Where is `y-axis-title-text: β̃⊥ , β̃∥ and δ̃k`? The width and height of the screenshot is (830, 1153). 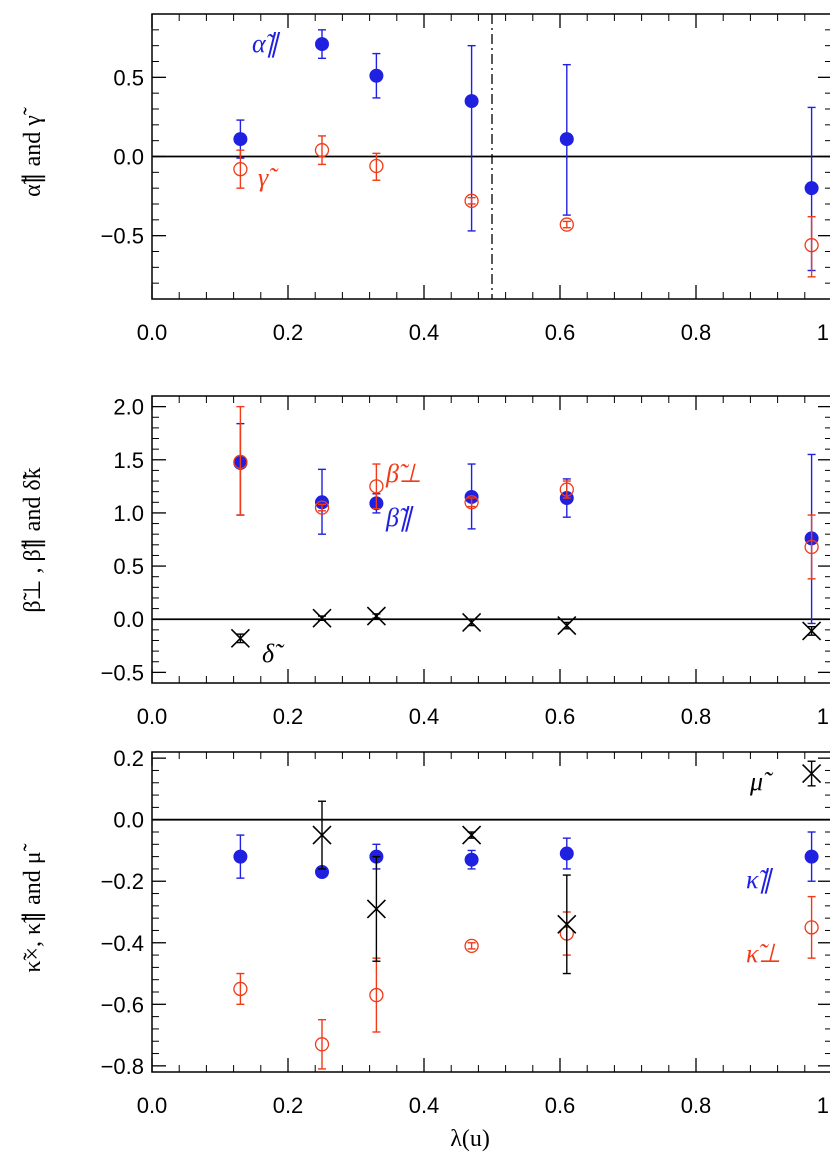
y-axis-title-text: β̃⊥ , β̃∥ and δ̃k is located at coordinates (33, 539).